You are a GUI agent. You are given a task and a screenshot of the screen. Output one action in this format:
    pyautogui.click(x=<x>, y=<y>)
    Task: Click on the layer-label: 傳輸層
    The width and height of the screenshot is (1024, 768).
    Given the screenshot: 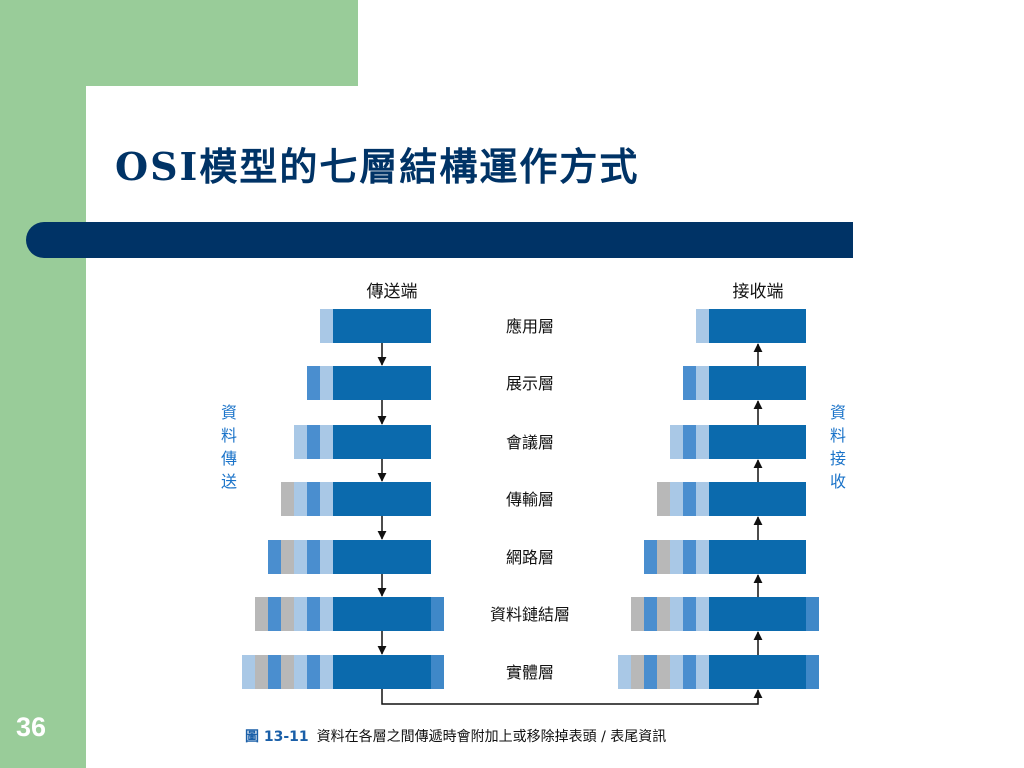 What is the action you would take?
    pyautogui.click(x=530, y=499)
    